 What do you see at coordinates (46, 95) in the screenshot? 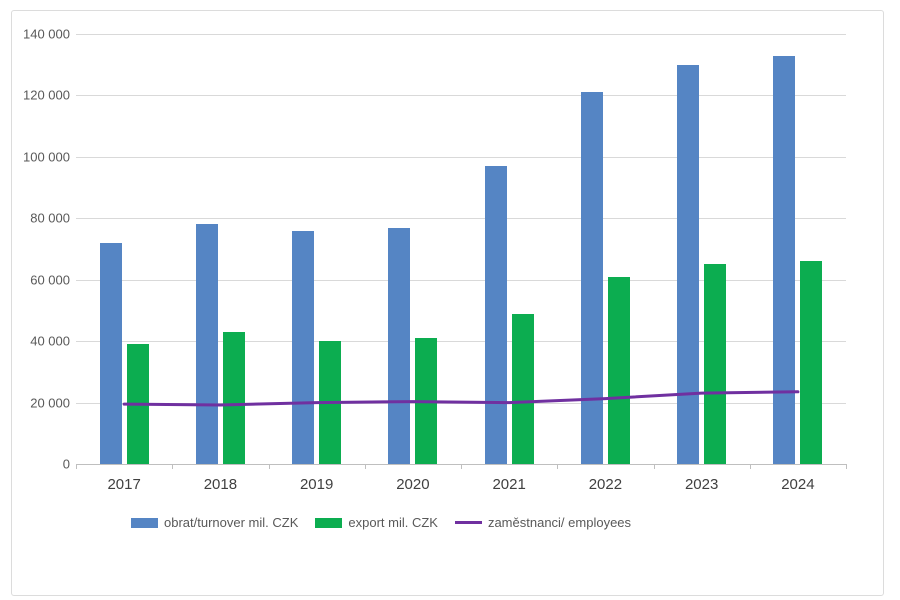
I see `y-tick-label: 120 000` at bounding box center [46, 95].